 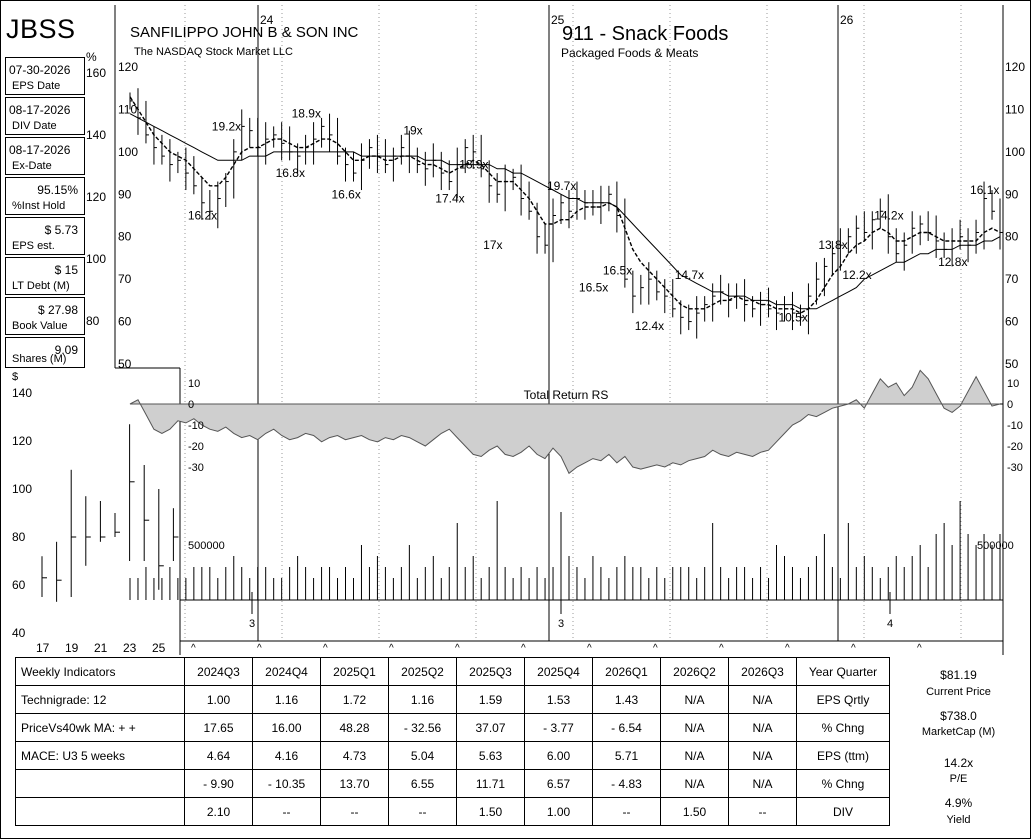 I want to click on indicator-cell: 1.16, so click(x=422, y=699).